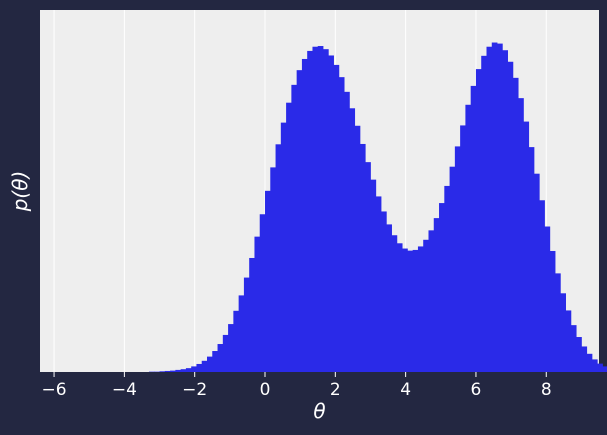 The image size is (607, 435). Describe the element at coordinates (319, 411) in the screenshot. I see `x-axis-label: θ` at that location.